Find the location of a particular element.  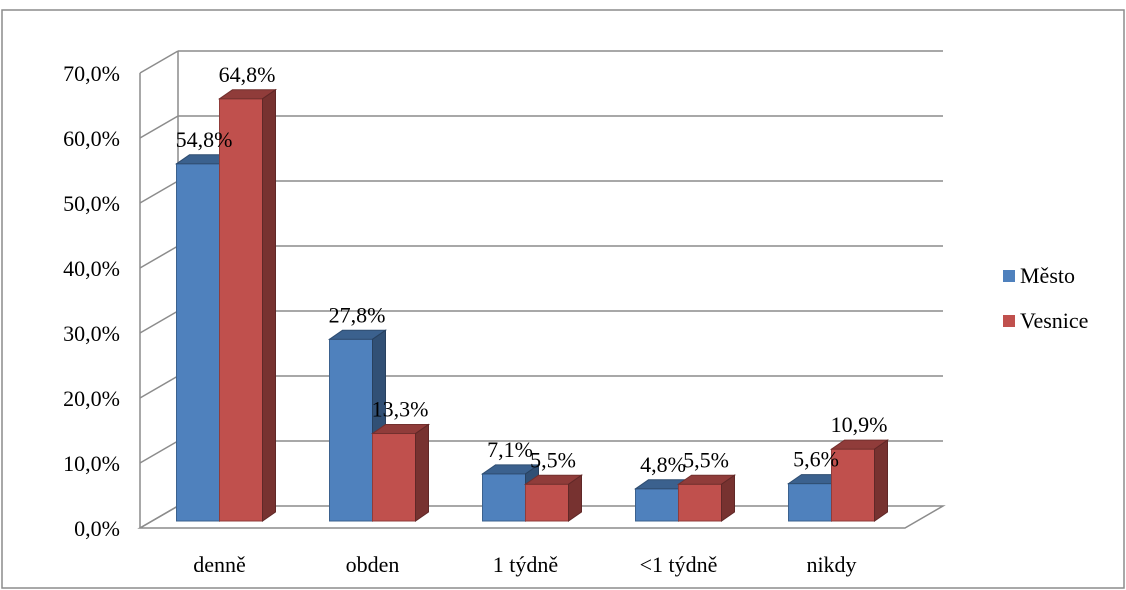

y-tick-label: 60,0% is located at coordinates (91, 138).